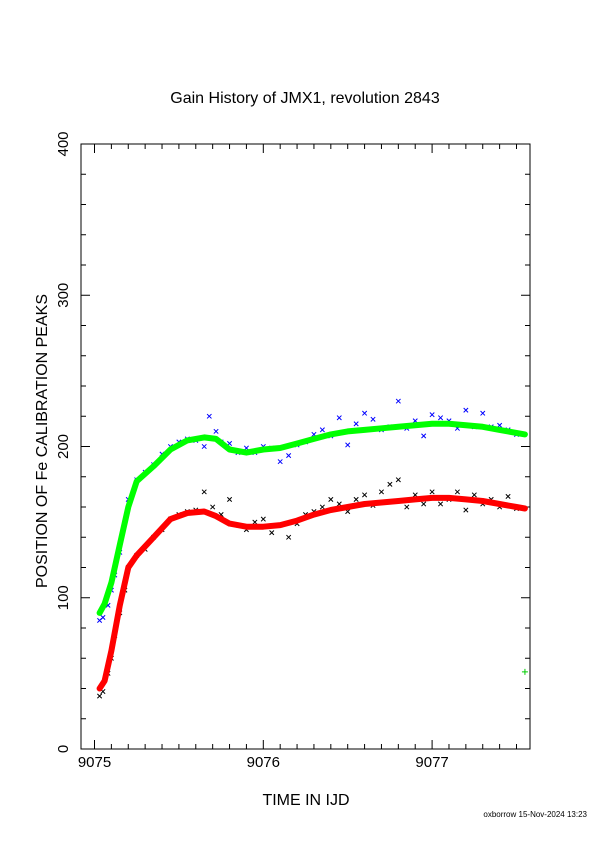  What do you see at coordinates (431, 762) in the screenshot?
I see `x-tick-label: 9077` at bounding box center [431, 762].